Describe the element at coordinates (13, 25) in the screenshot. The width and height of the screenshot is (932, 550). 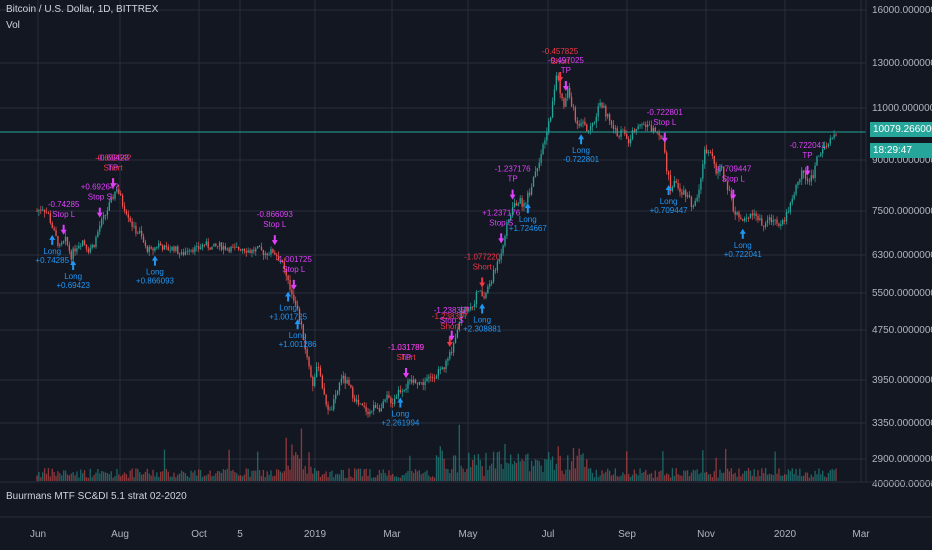
I see `volume-label: Vol` at that location.